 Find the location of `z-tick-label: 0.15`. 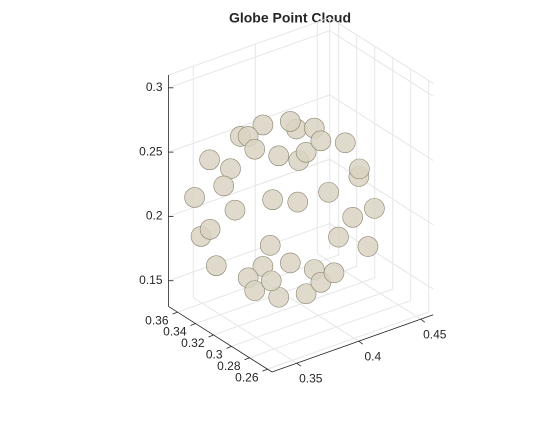

z-tick-label: 0.15 is located at coordinates (151, 280).